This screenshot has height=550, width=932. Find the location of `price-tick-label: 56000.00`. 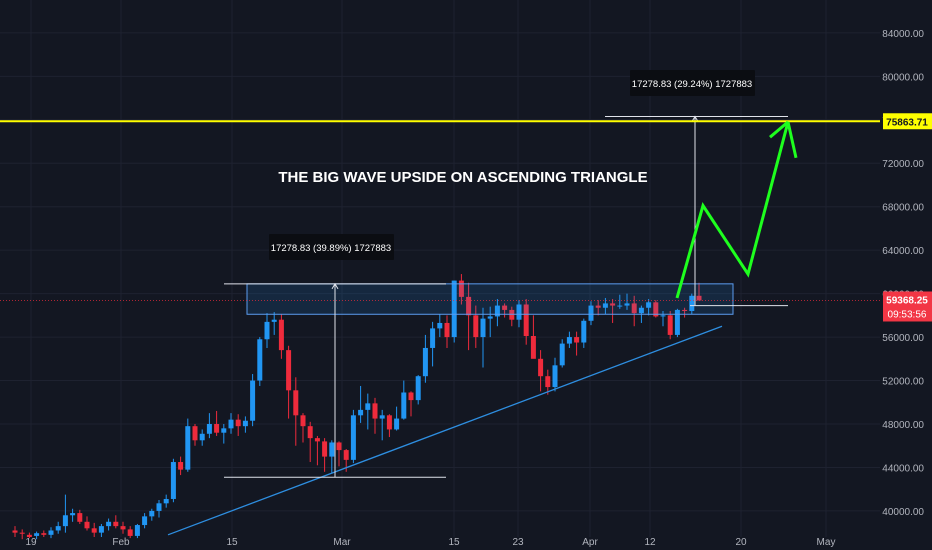

price-tick-label: 56000.00 is located at coordinates (903, 338).